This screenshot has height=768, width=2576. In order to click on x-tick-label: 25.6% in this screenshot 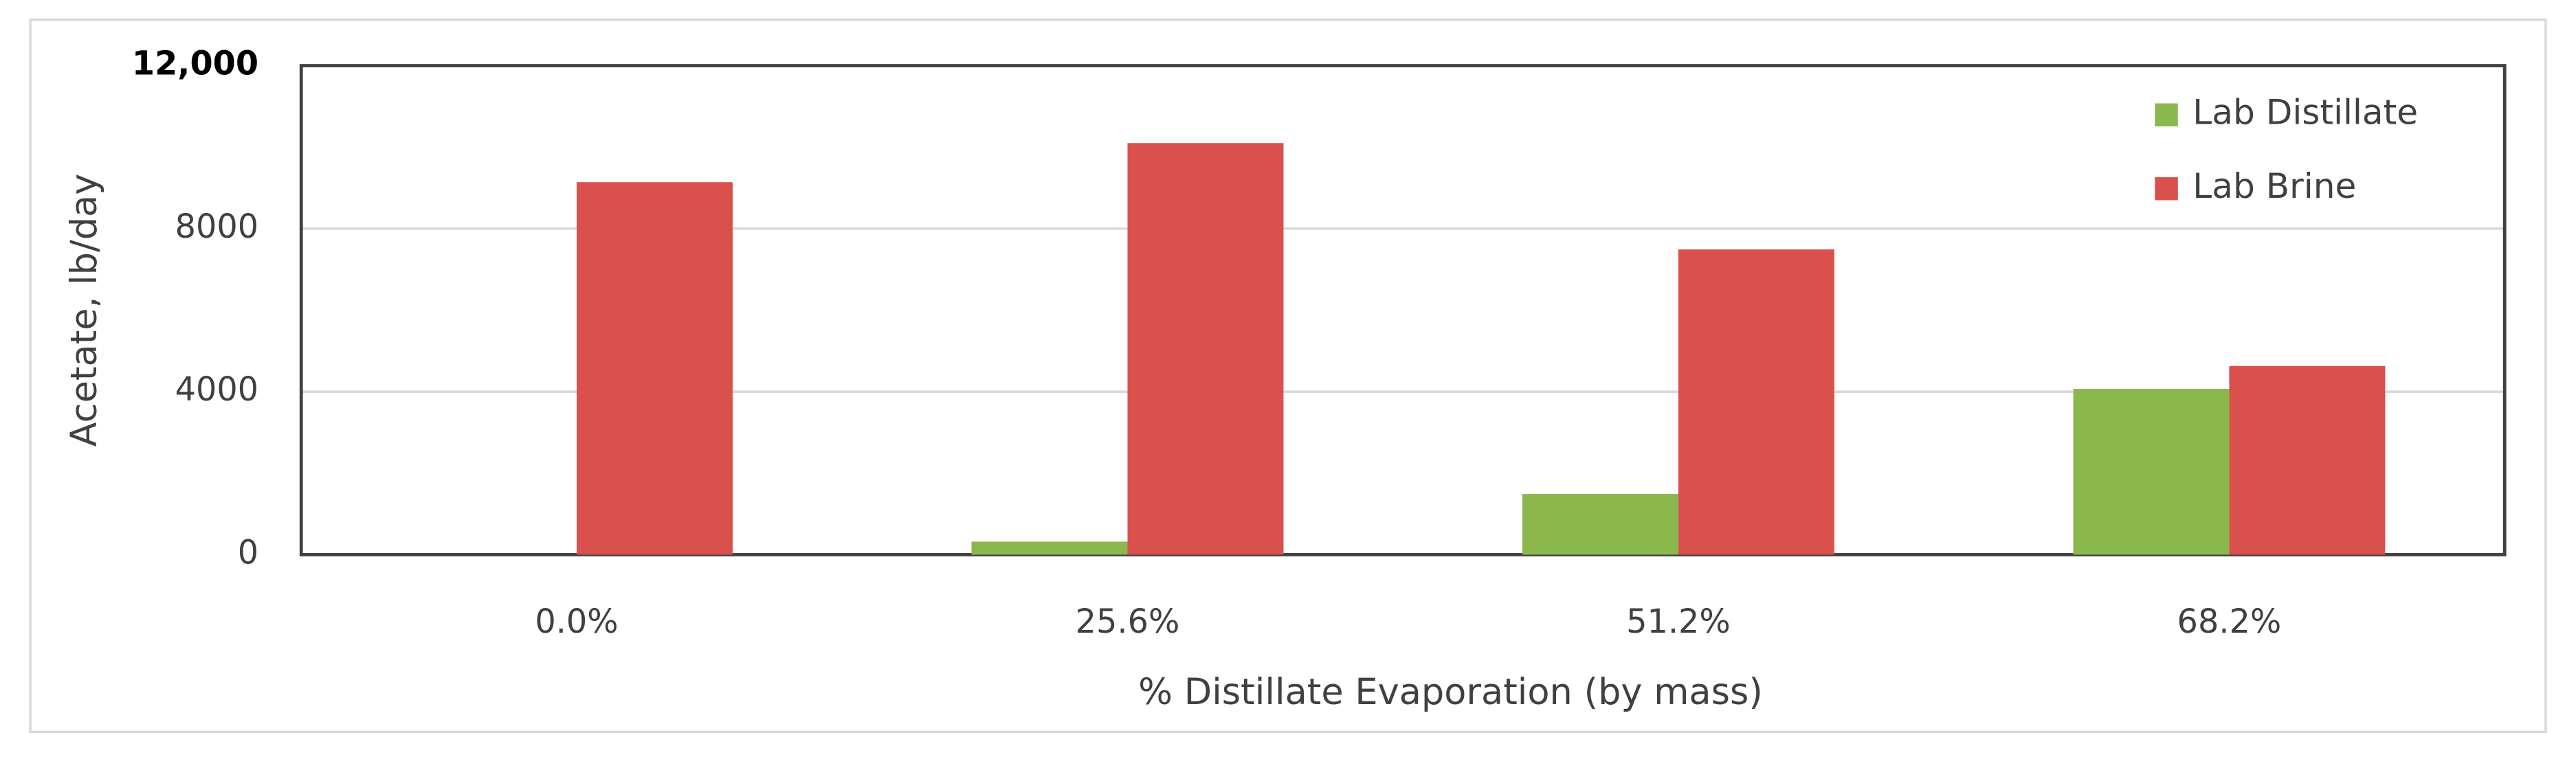, I will do `click(1128, 622)`.